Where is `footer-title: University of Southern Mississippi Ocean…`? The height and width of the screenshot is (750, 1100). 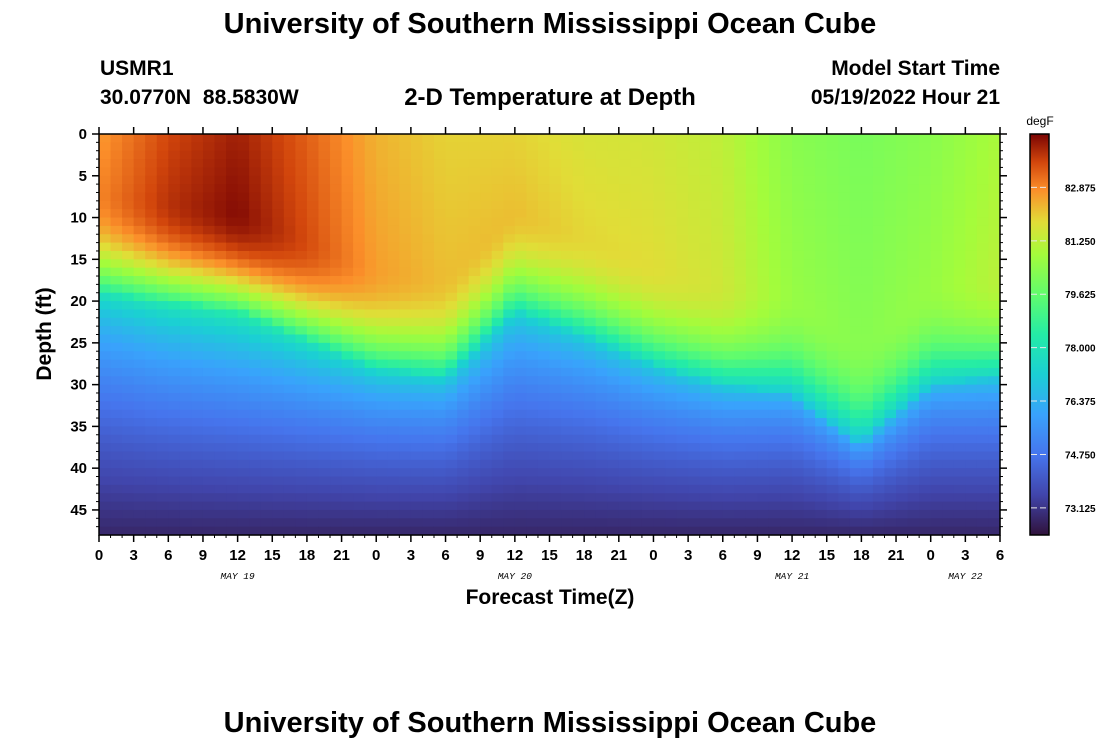 footer-title: University of Southern Mississippi Ocean… is located at coordinates (550, 723).